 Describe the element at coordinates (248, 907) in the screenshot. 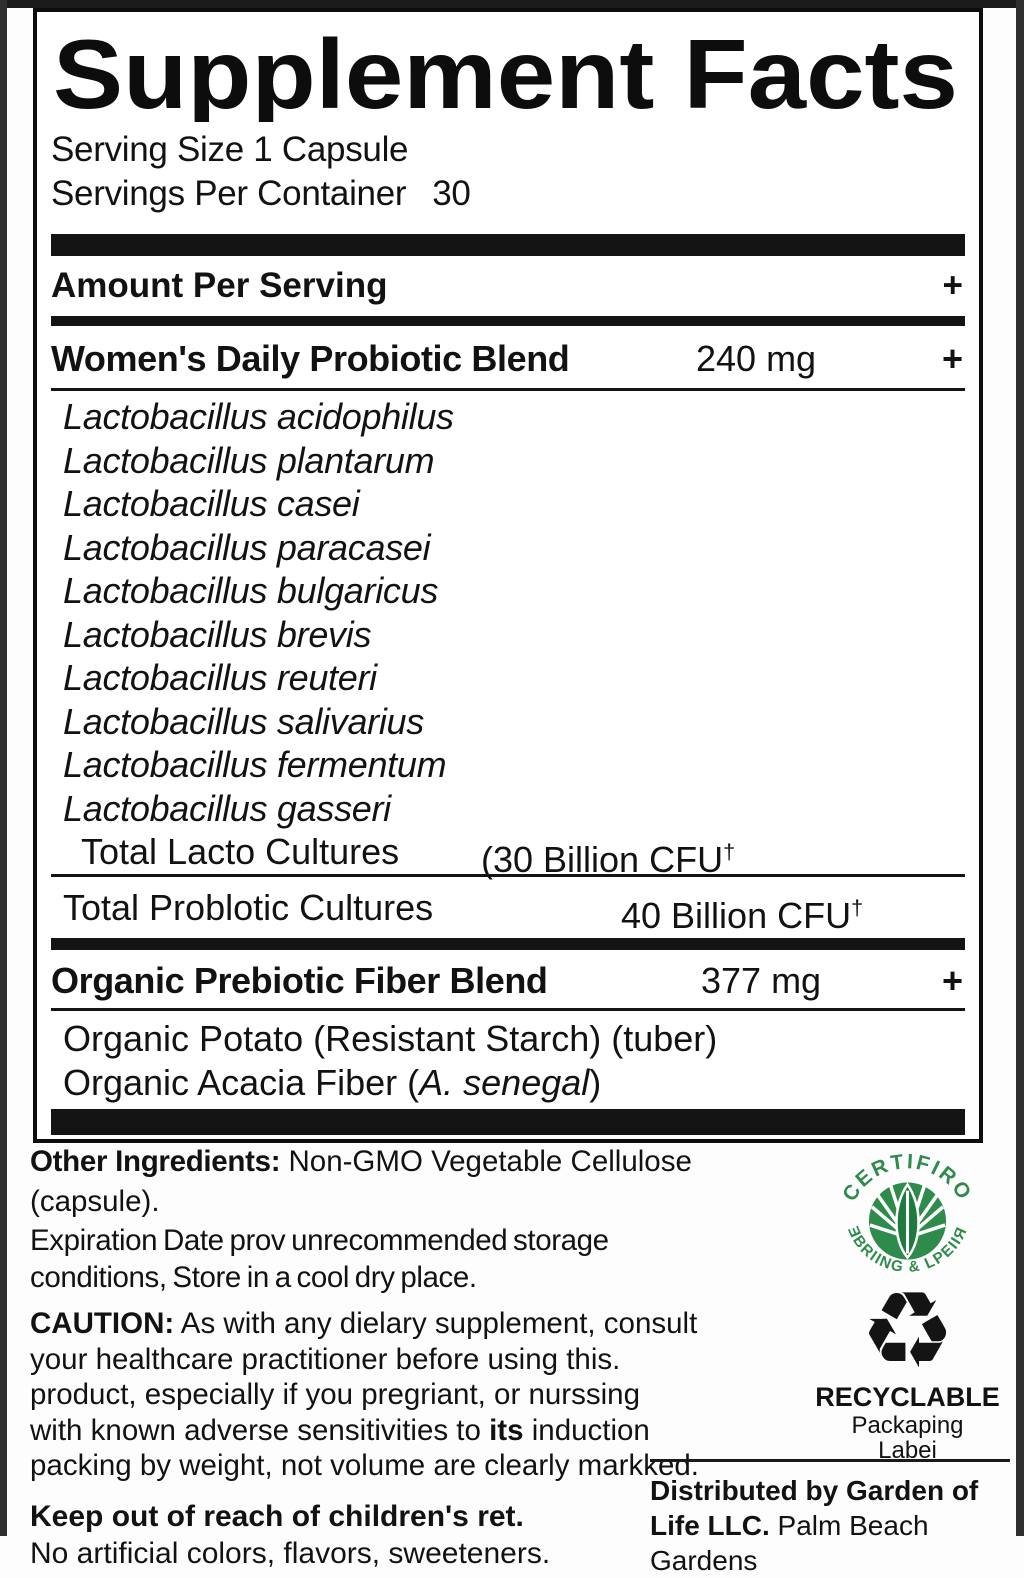

I see `total-probiotic-label: Total Problotic Cultures` at that location.